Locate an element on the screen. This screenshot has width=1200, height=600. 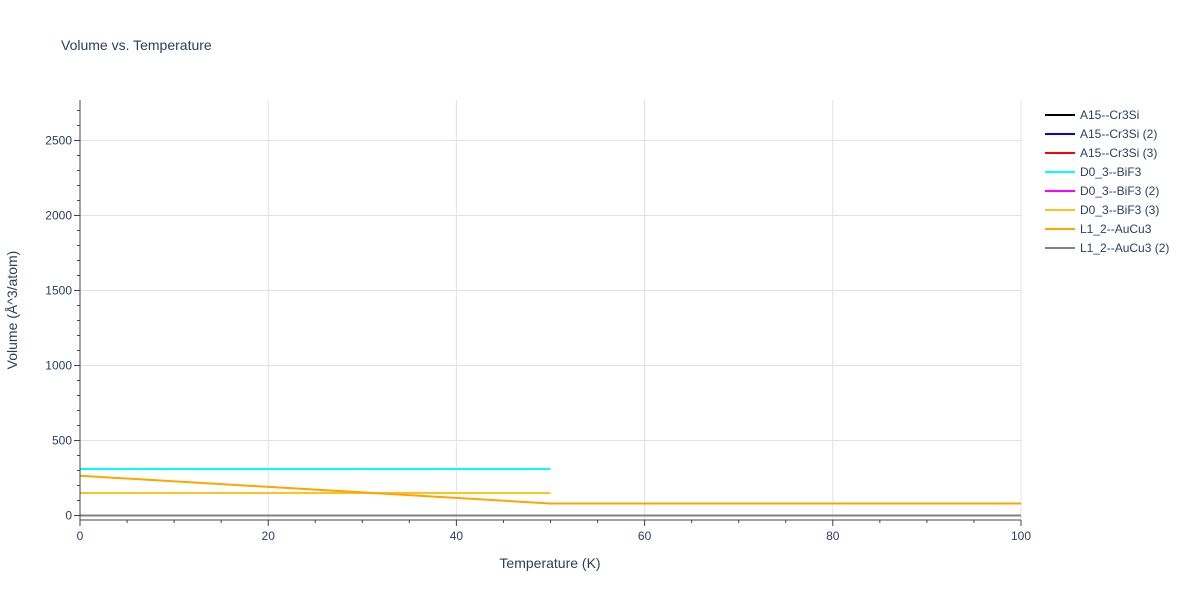
legend-item: A15--Cr3Si (2) is located at coordinates (1101, 134).